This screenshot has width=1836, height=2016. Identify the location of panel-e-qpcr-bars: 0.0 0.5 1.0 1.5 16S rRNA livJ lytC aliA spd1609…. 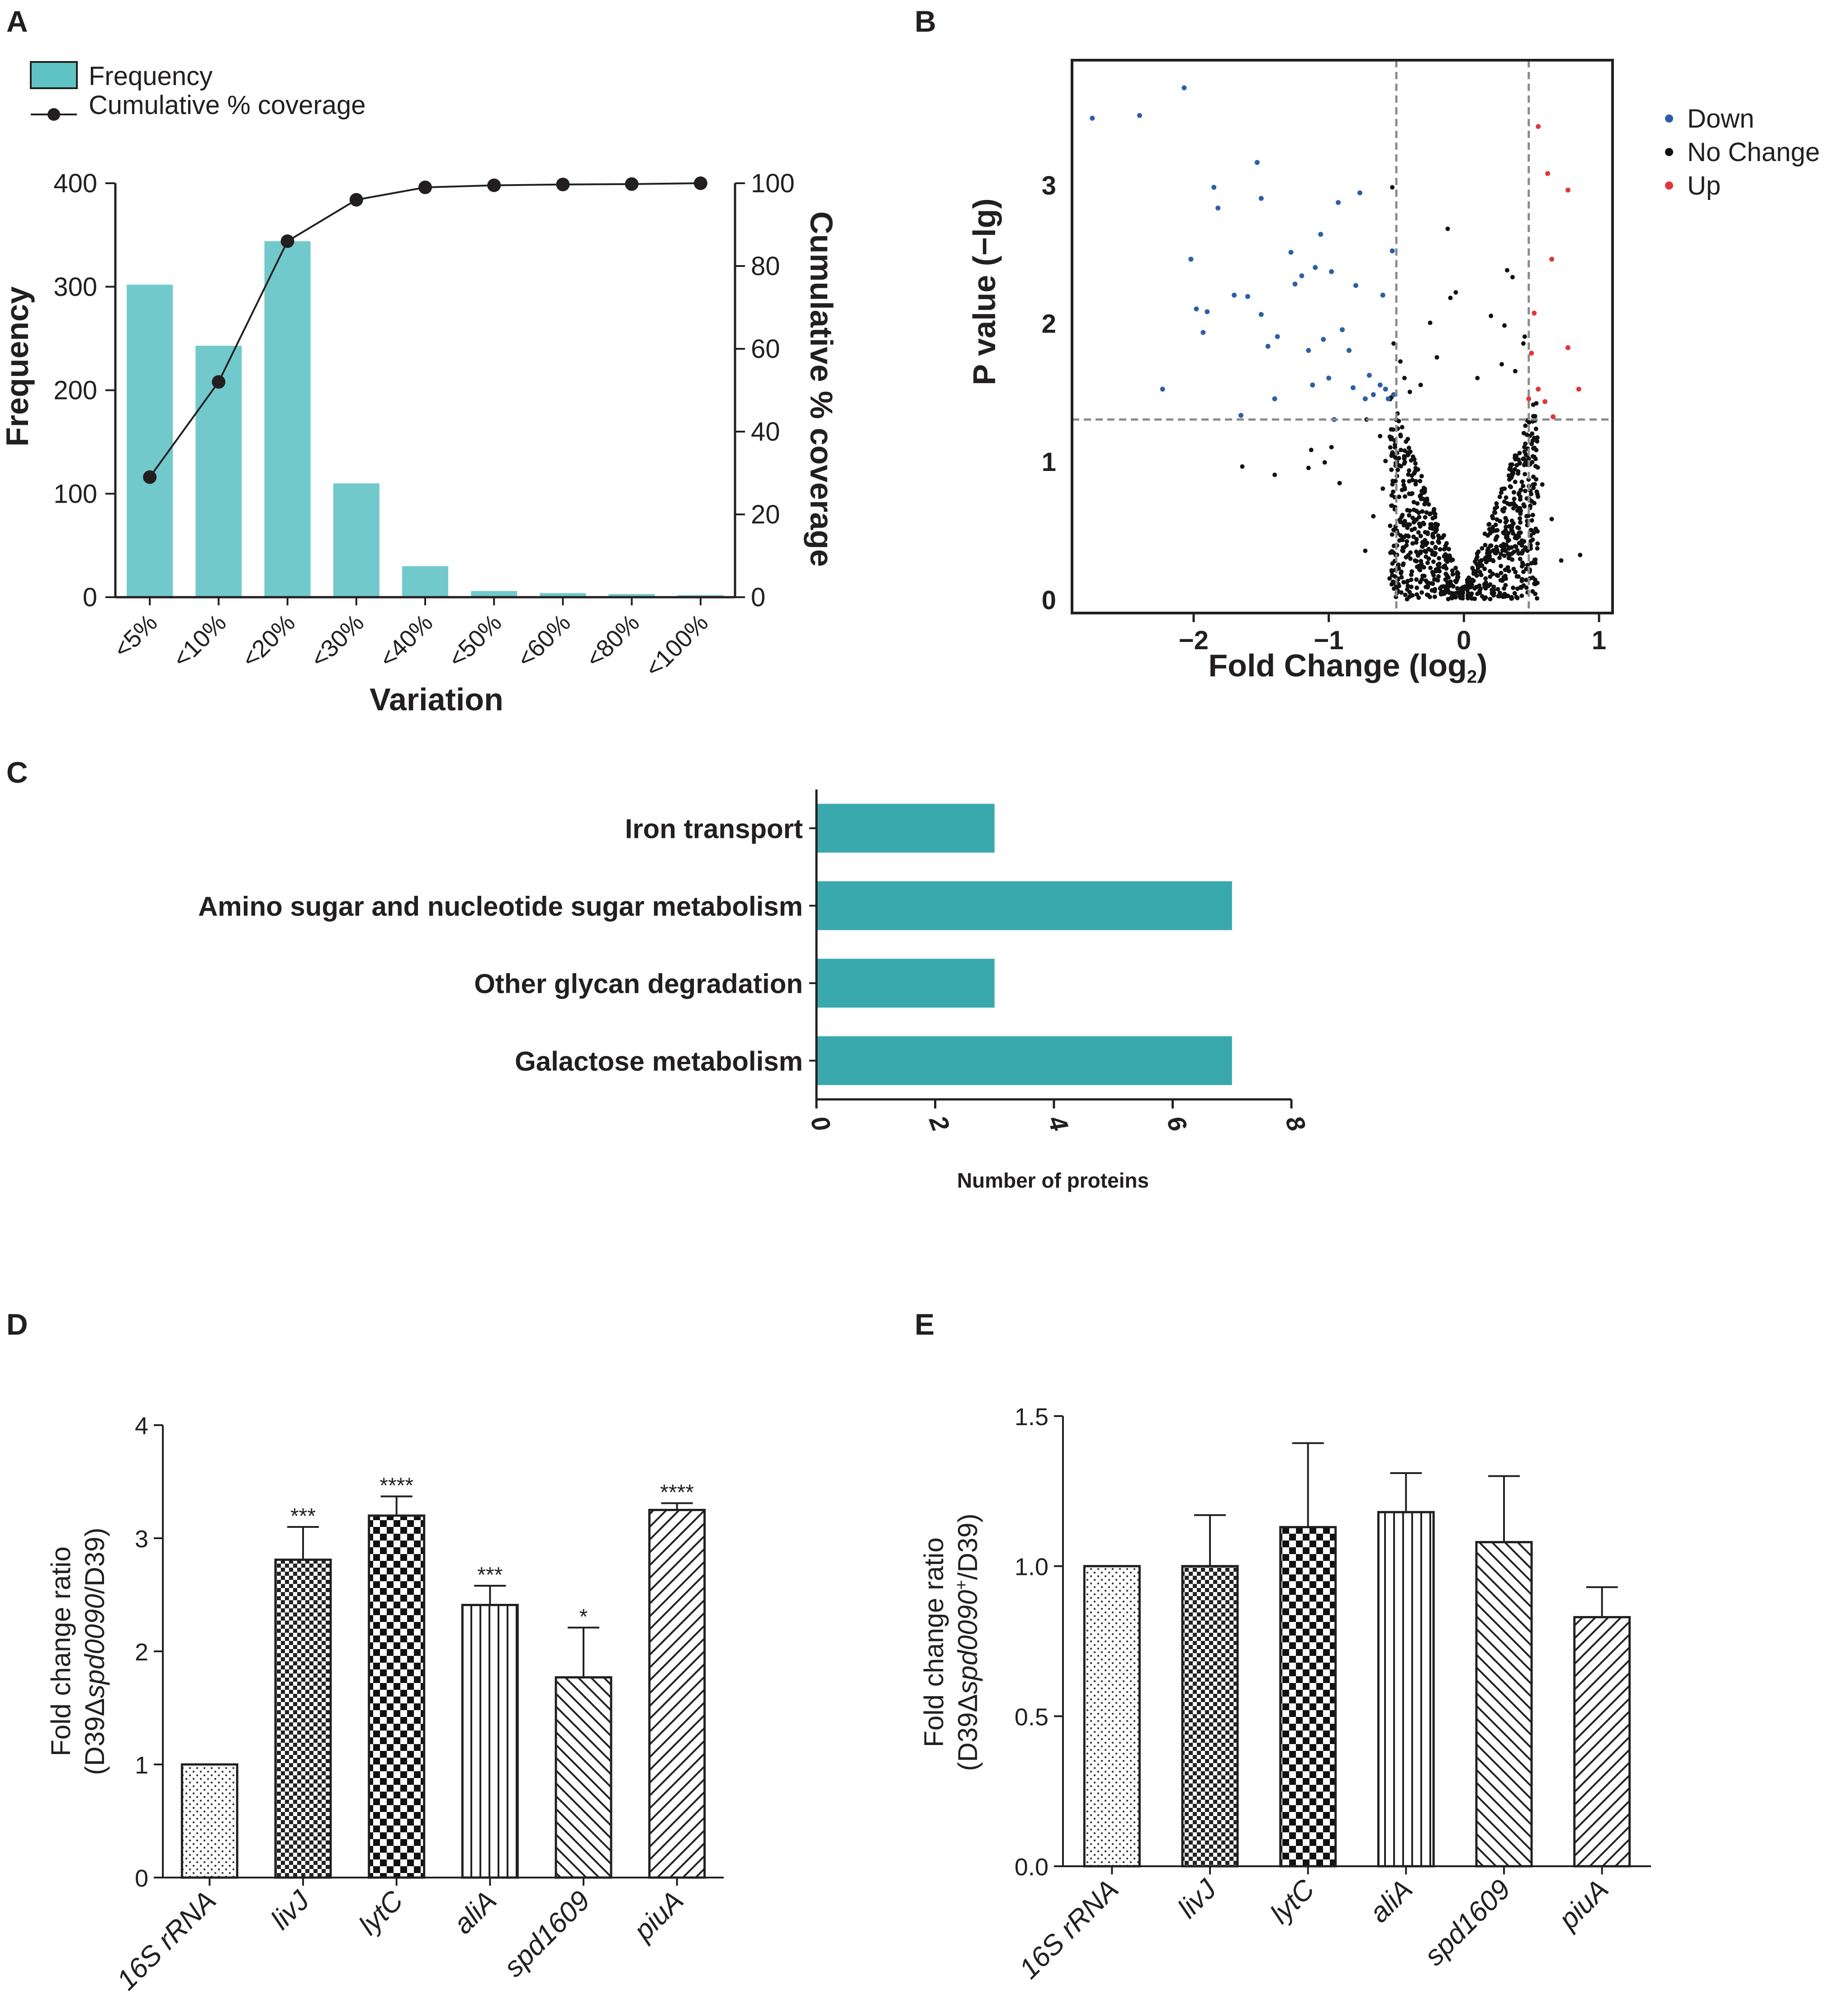
(1285, 1694).